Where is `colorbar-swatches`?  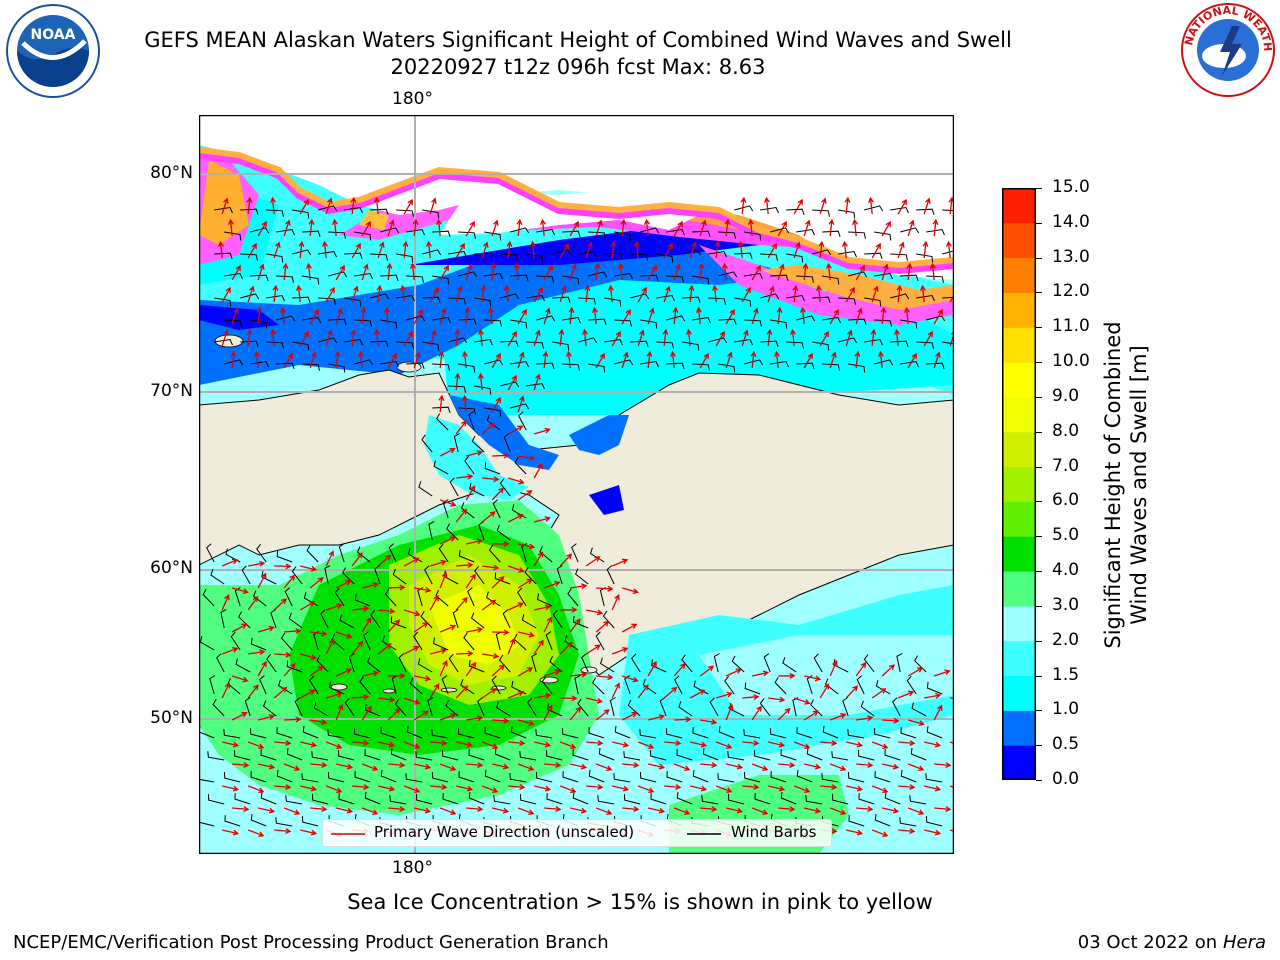
colorbar-swatches is located at coordinates (1019, 484).